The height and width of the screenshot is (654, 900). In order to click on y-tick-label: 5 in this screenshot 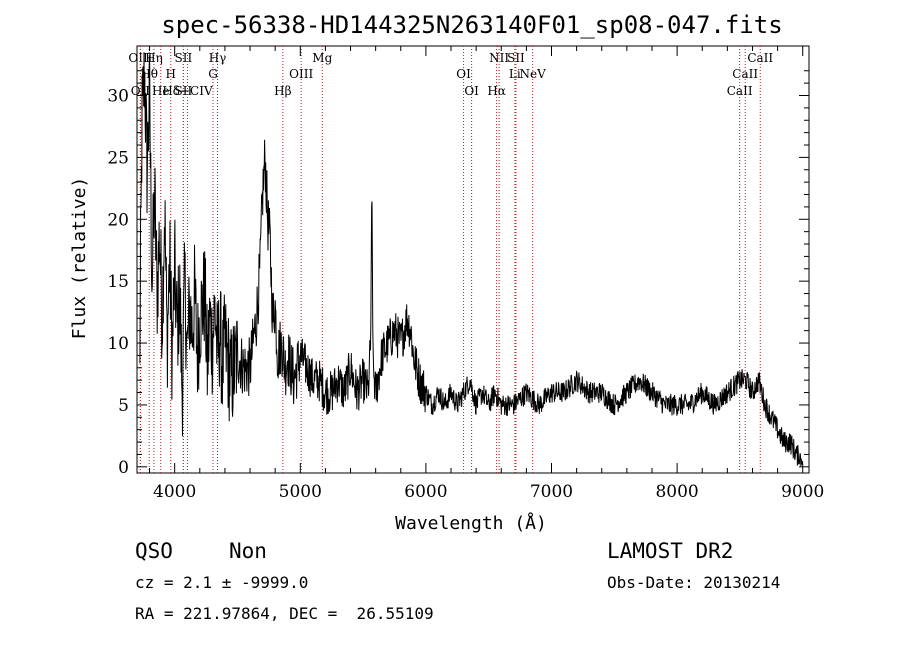, I will do `click(123, 406)`.